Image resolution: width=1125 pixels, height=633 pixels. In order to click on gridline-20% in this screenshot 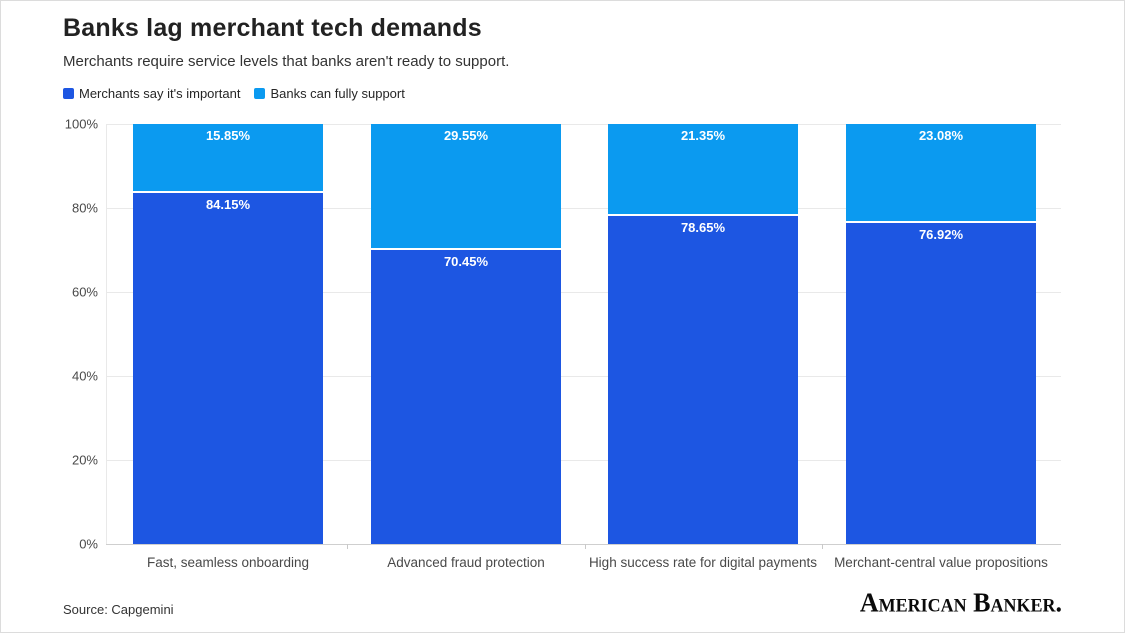, I will do `click(583, 460)`.